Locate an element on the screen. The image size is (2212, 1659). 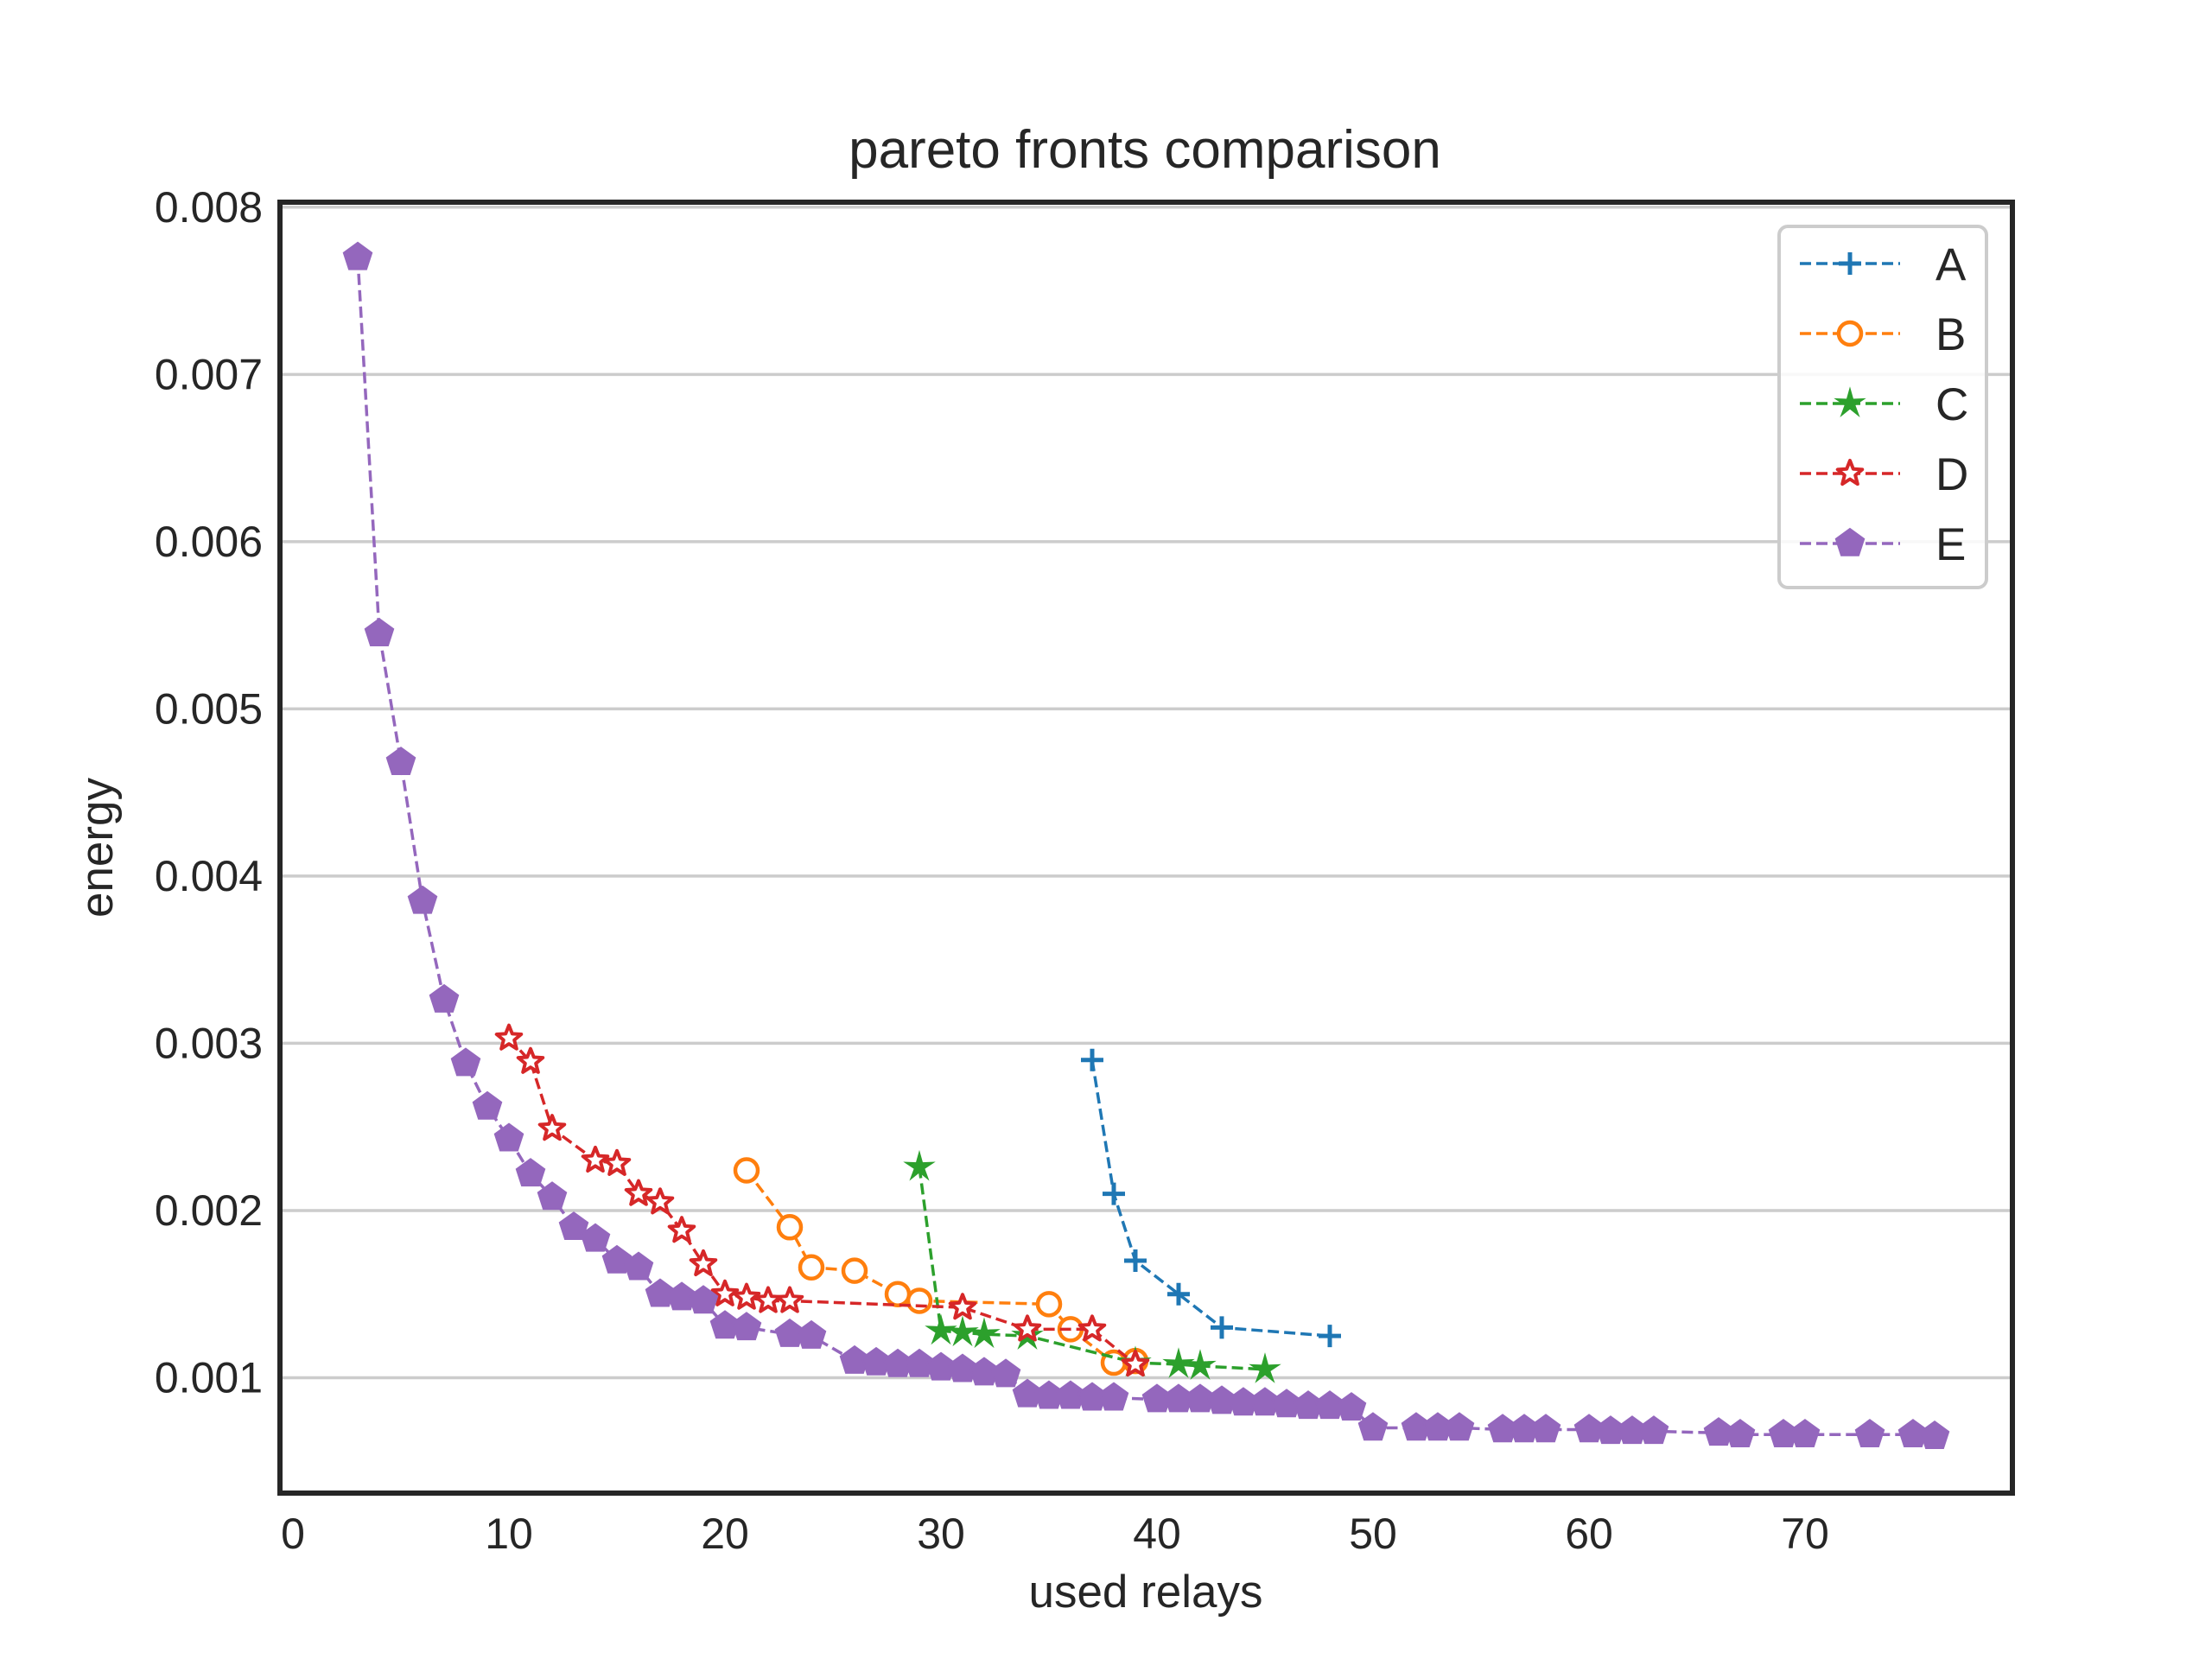
x-tick-label: 50 is located at coordinates (1373, 1534).